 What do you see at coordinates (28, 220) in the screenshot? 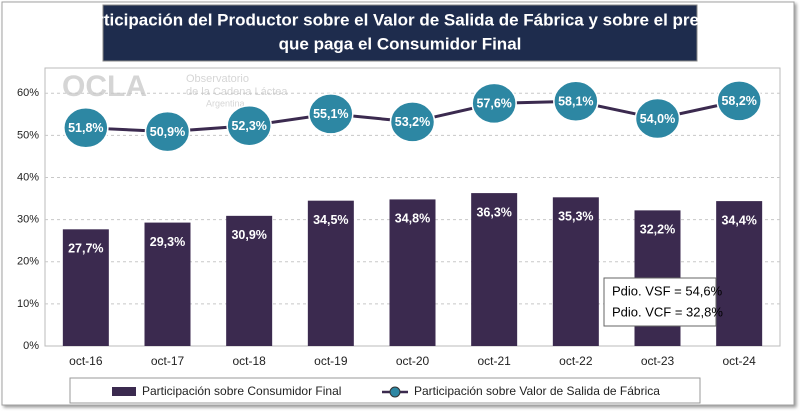
I see `y-tick-label: 30%` at bounding box center [28, 220].